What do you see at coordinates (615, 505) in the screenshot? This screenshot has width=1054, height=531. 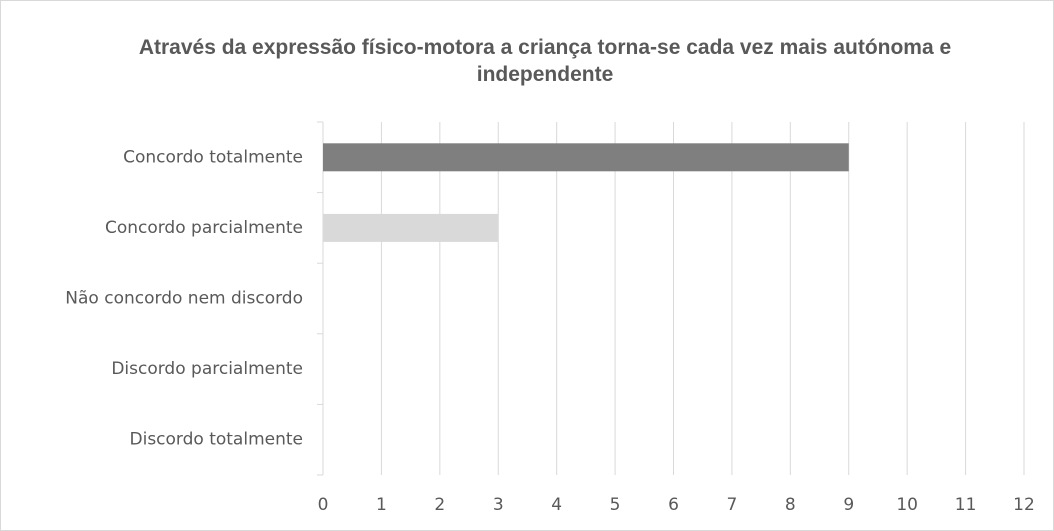 I see `x-tick-label: 5` at bounding box center [615, 505].